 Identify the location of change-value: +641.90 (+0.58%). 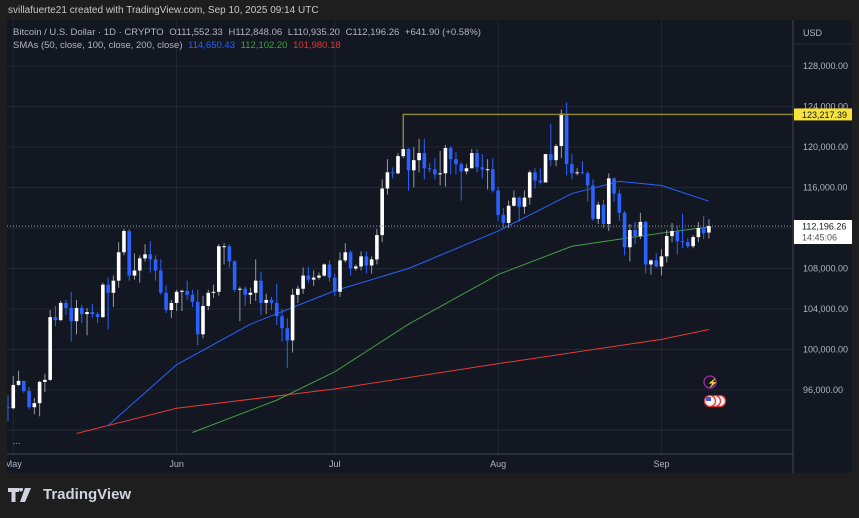
(442, 32).